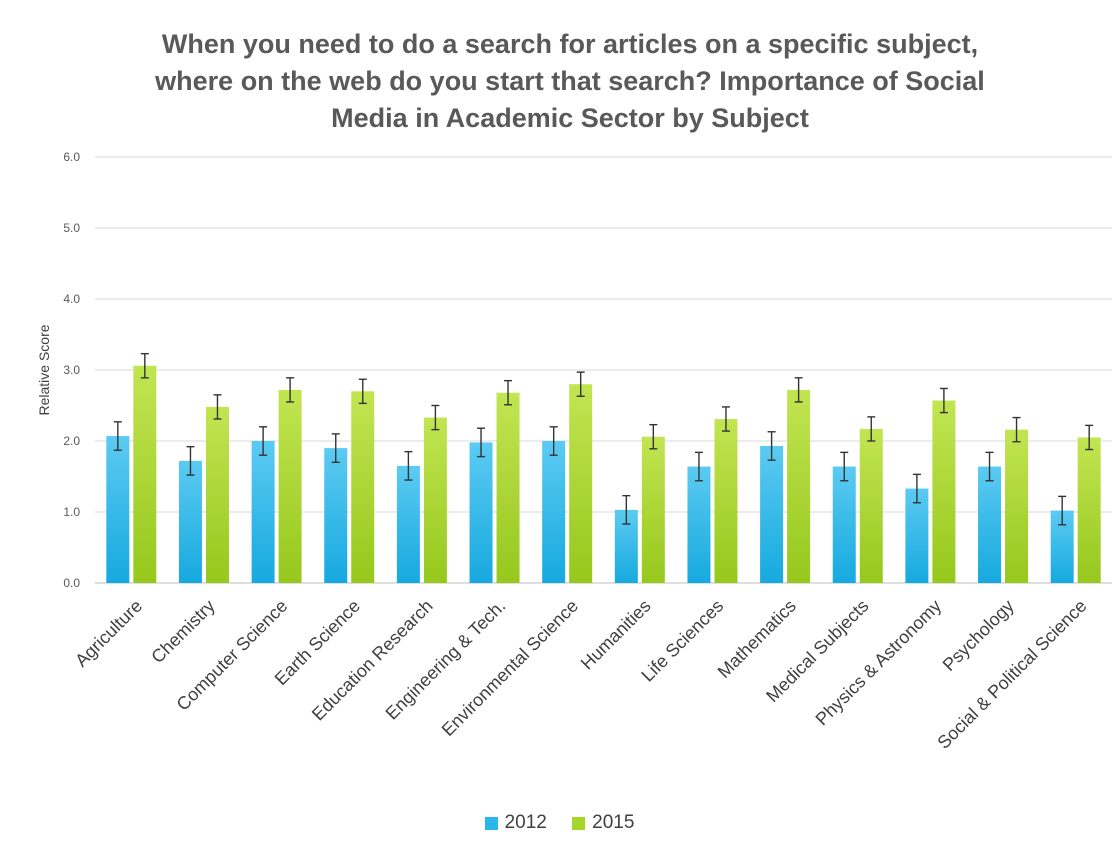  What do you see at coordinates (446, 660) in the screenshot?
I see `x-tick-label: Engineering & Tech.` at bounding box center [446, 660].